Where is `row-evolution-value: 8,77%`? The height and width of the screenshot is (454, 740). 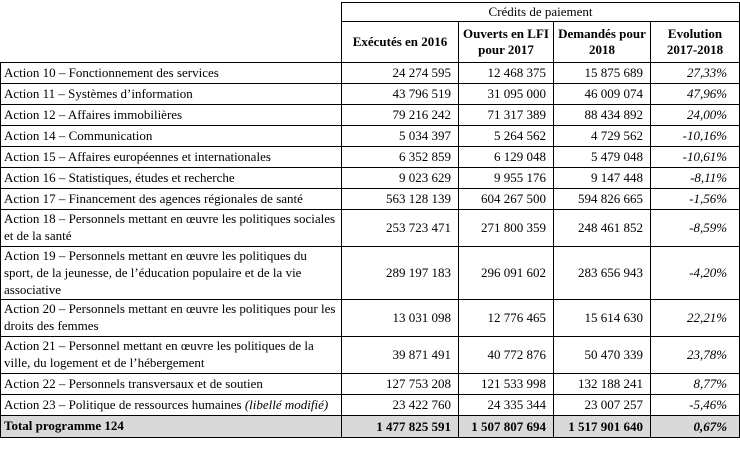 row-evolution-value: 8,77% is located at coordinates (694, 384).